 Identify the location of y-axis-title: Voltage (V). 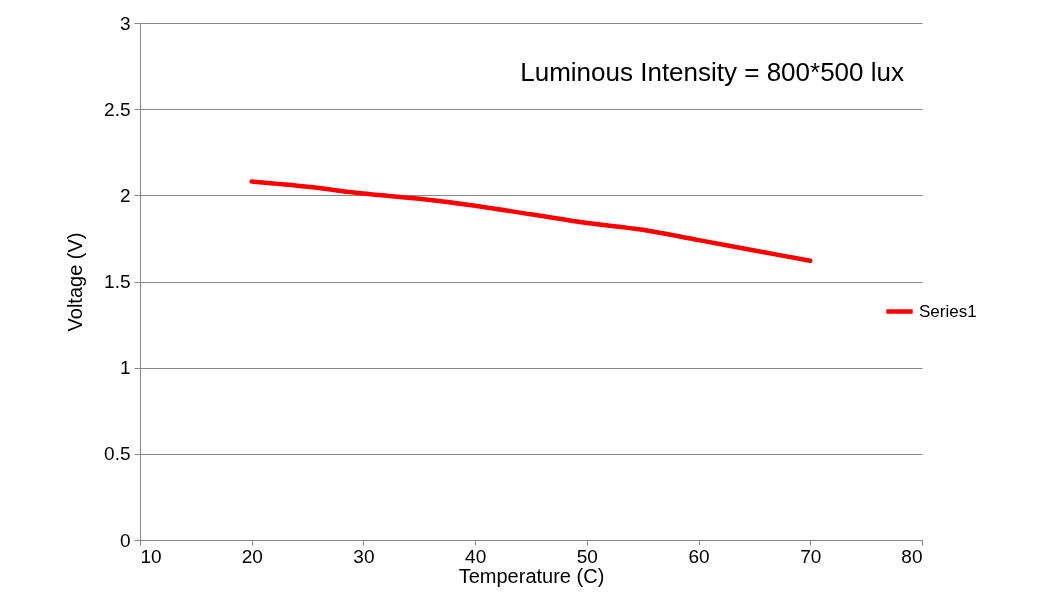
(75, 282).